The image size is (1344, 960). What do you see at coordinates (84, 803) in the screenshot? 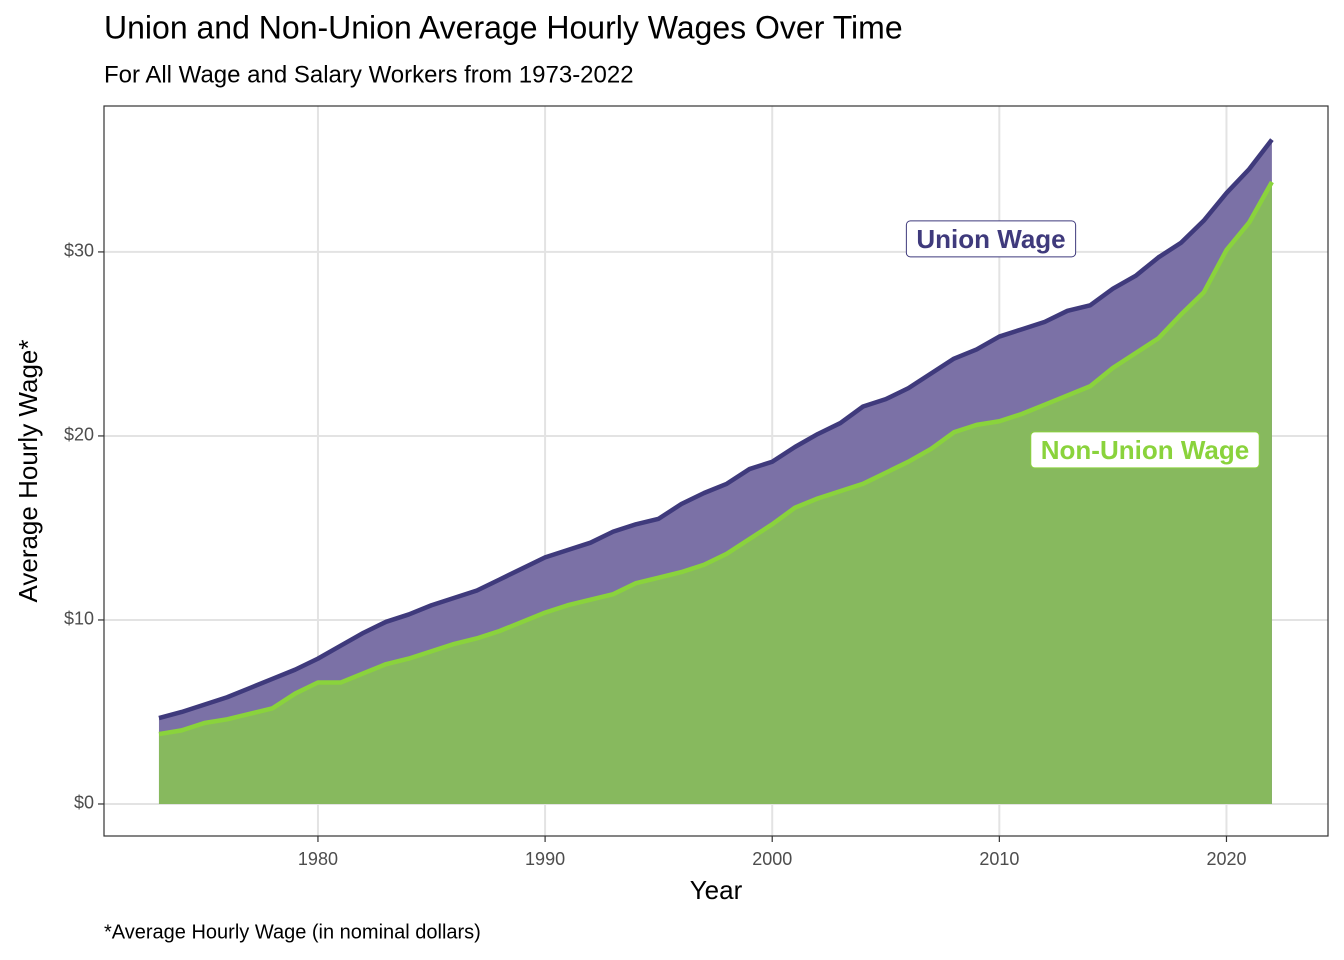
I see `y-tick-label: $0` at bounding box center [84, 803].